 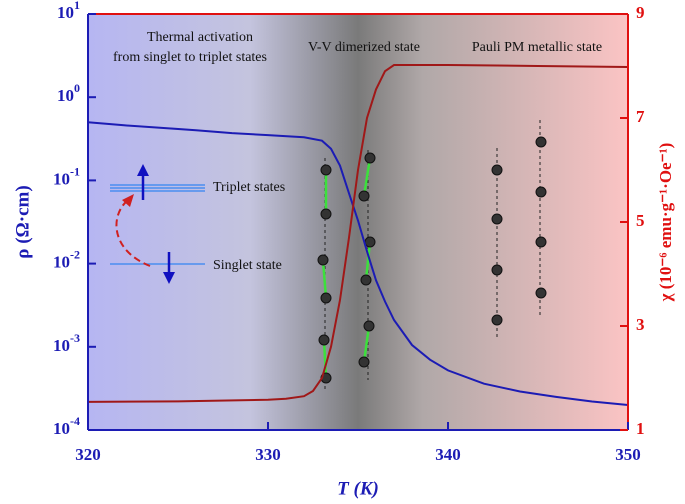 I want to click on y-tick-label: 10¹, so click(x=68, y=11).